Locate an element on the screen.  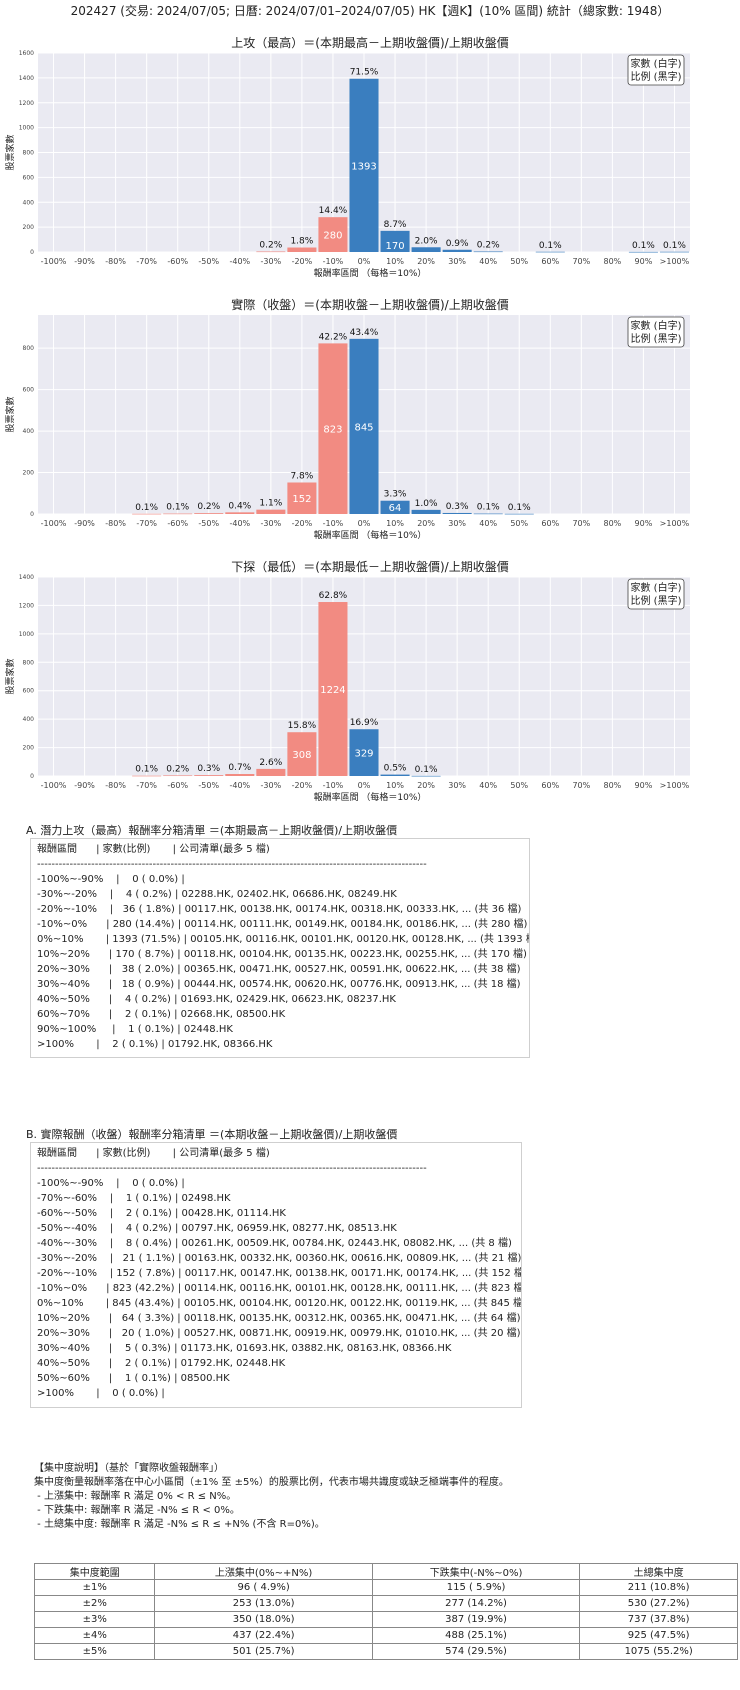
bar-percent-label: 0.3% is located at coordinates (208, 769).